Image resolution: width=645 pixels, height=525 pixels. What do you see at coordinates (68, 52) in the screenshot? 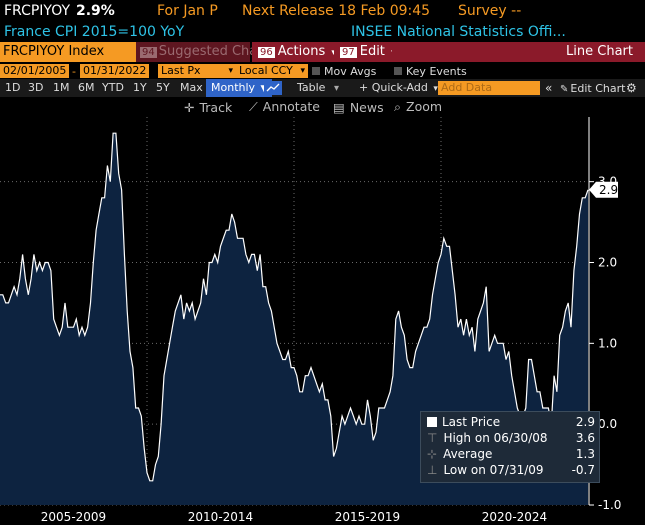
I see `index-field: FRCPIYOY Index` at bounding box center [68, 52].